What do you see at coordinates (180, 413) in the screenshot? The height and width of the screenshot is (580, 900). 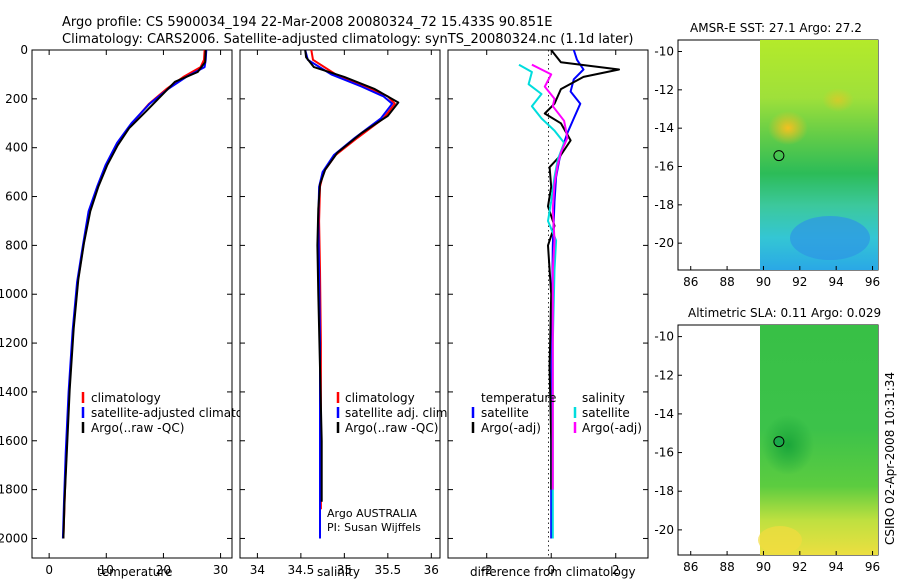 I see `legend-label-satellite-adjusted: satellite-adjusted climatology` at bounding box center [180, 413].